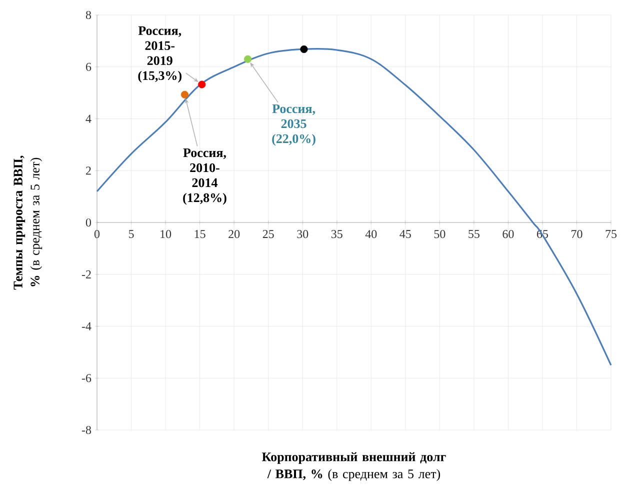  Describe the element at coordinates (371, 234) in the screenshot. I see `x-tick-label: 40` at that location.